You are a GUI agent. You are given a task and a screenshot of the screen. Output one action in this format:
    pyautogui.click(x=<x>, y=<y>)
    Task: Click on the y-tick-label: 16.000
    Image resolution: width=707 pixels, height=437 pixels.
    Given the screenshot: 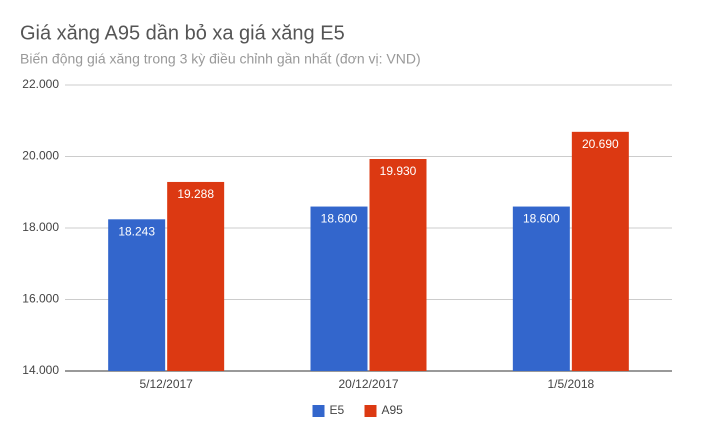 What is the action you would take?
    pyautogui.click(x=40, y=299)
    